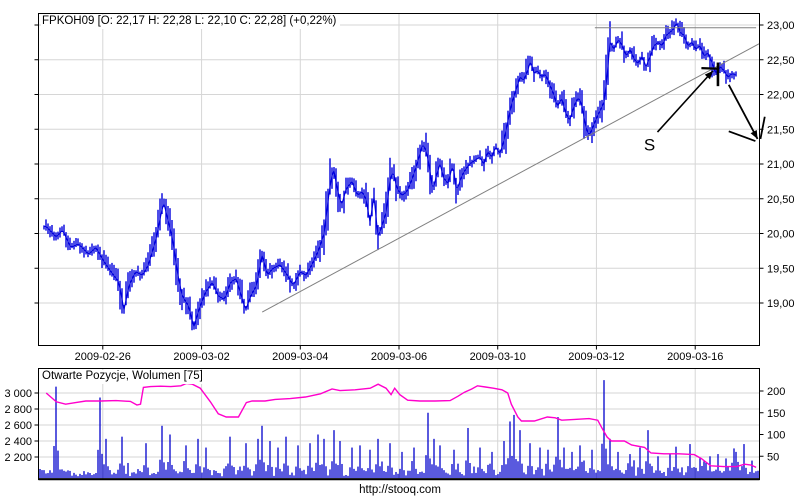  I want to click on y-axis-label: 19,00, so click(781, 304).